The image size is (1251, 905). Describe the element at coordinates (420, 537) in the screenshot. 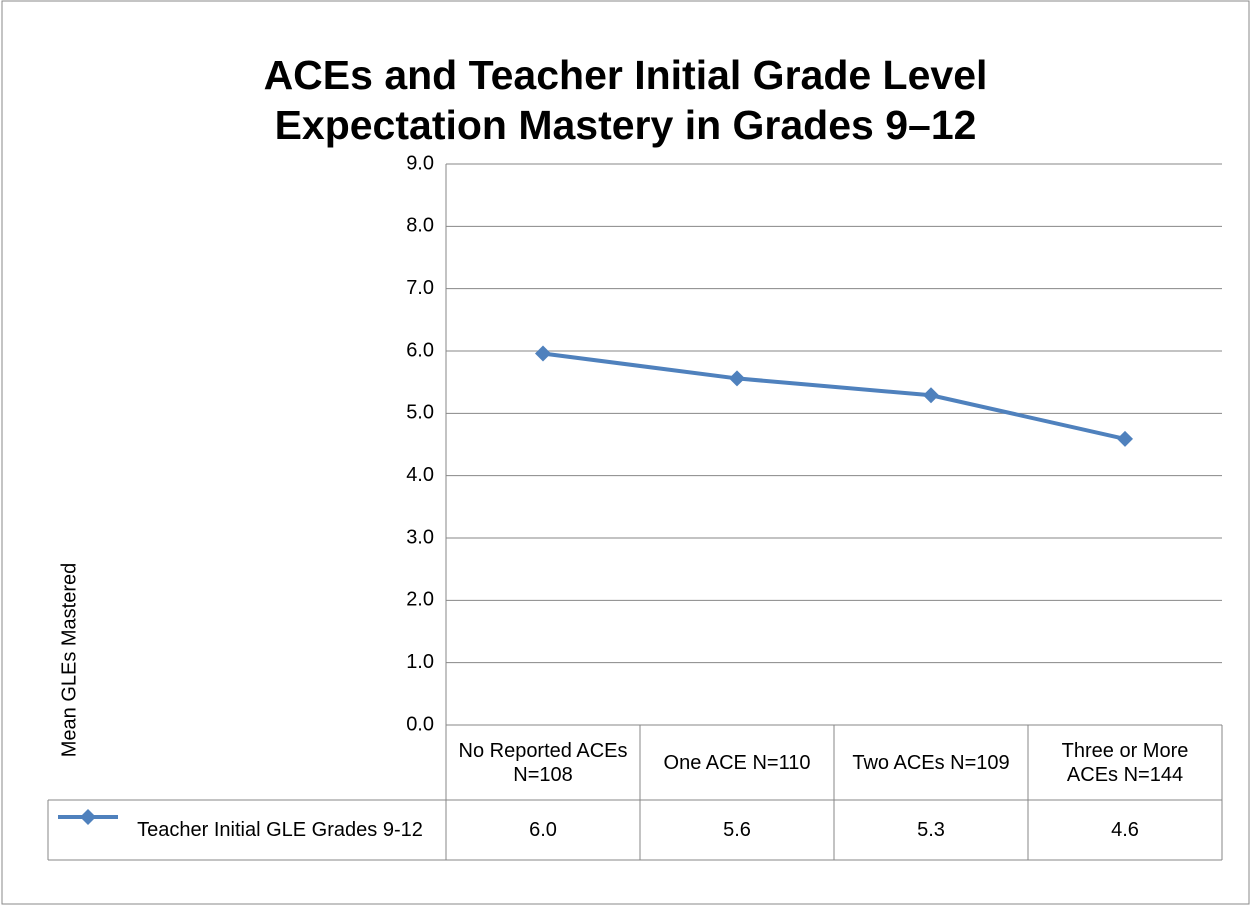

I see `y-tick-label: 3.0` at that location.